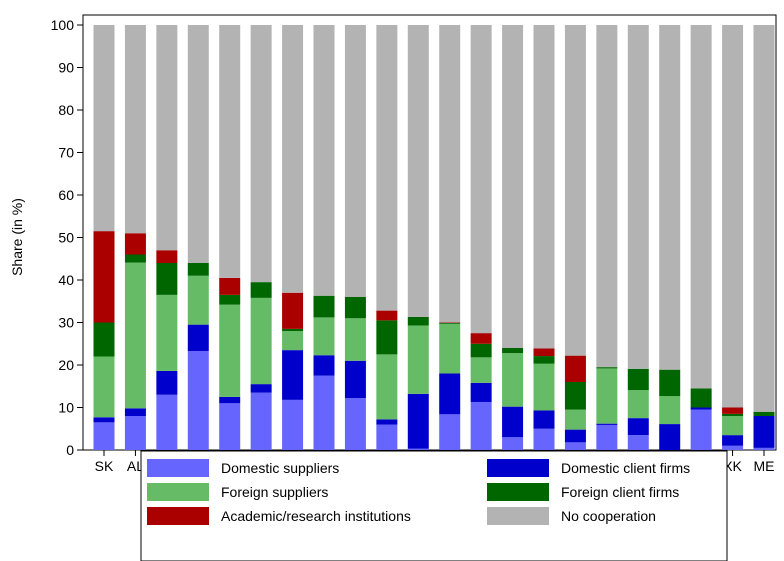  What do you see at coordinates (355, 308) in the screenshot?
I see `bar-segment-cz-foreign-client-firms` at bounding box center [355, 308].